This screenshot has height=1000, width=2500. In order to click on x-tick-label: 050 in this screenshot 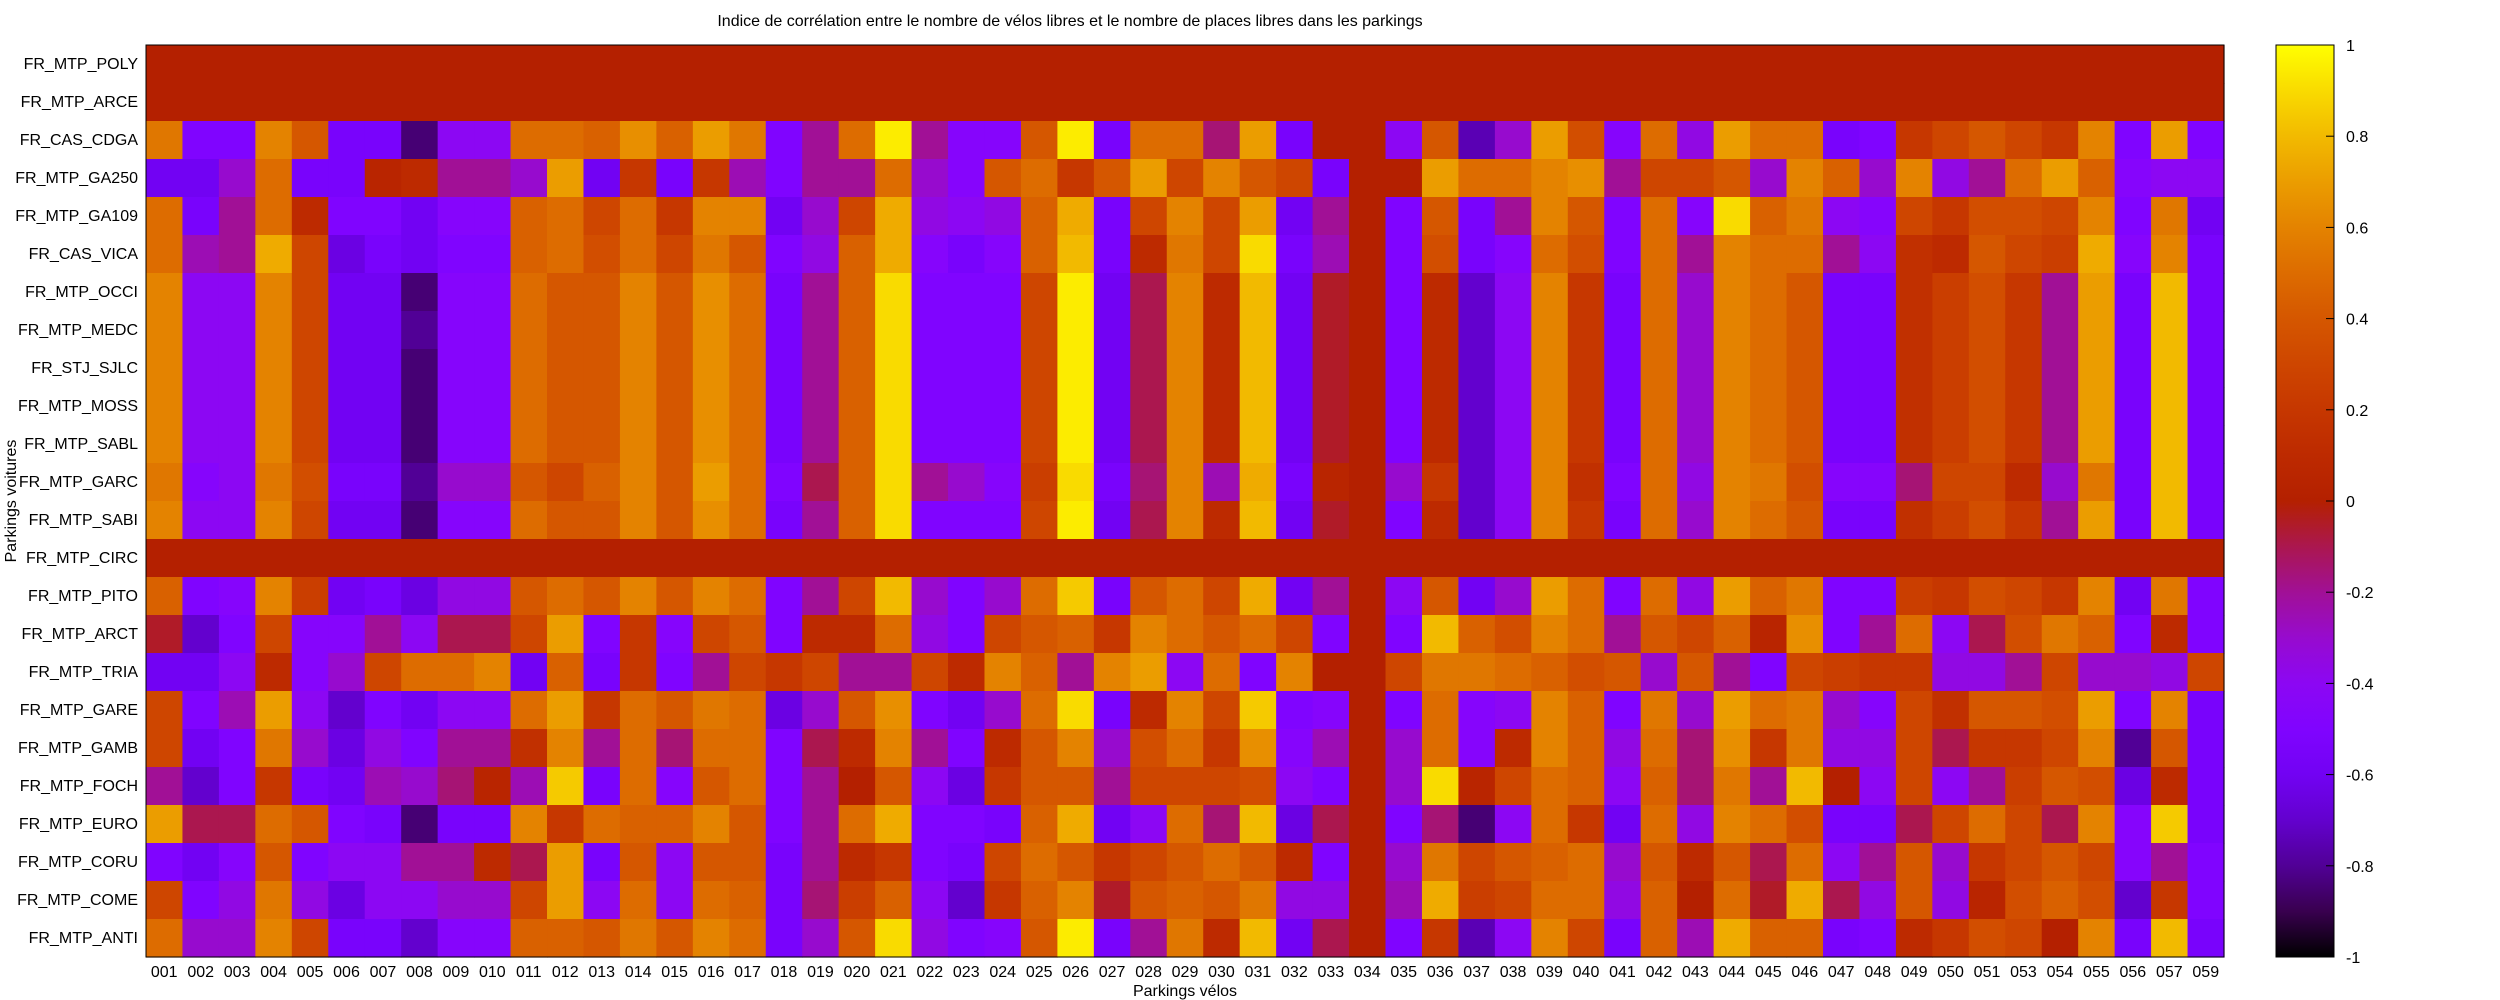, I will do `click(1950, 972)`.